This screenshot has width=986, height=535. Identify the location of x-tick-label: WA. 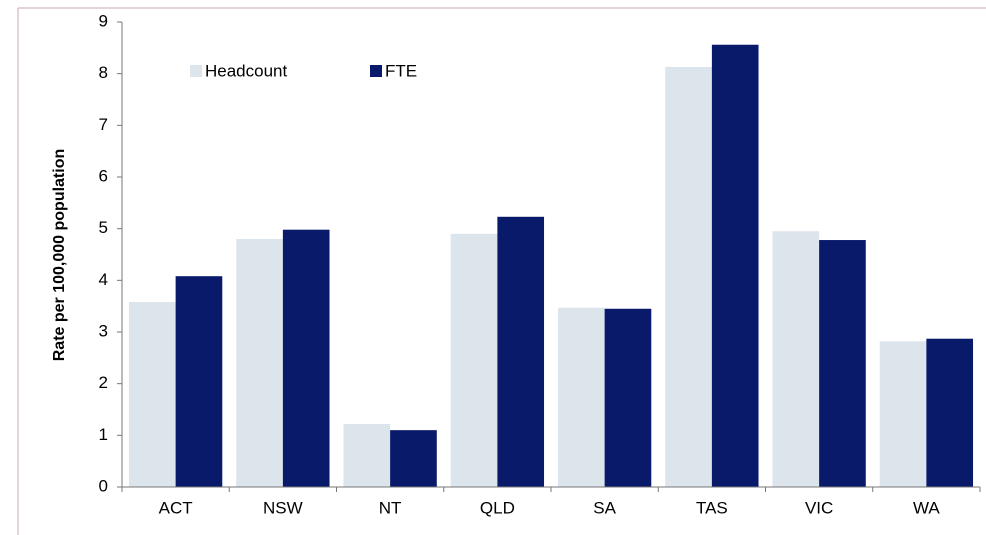
(926, 507).